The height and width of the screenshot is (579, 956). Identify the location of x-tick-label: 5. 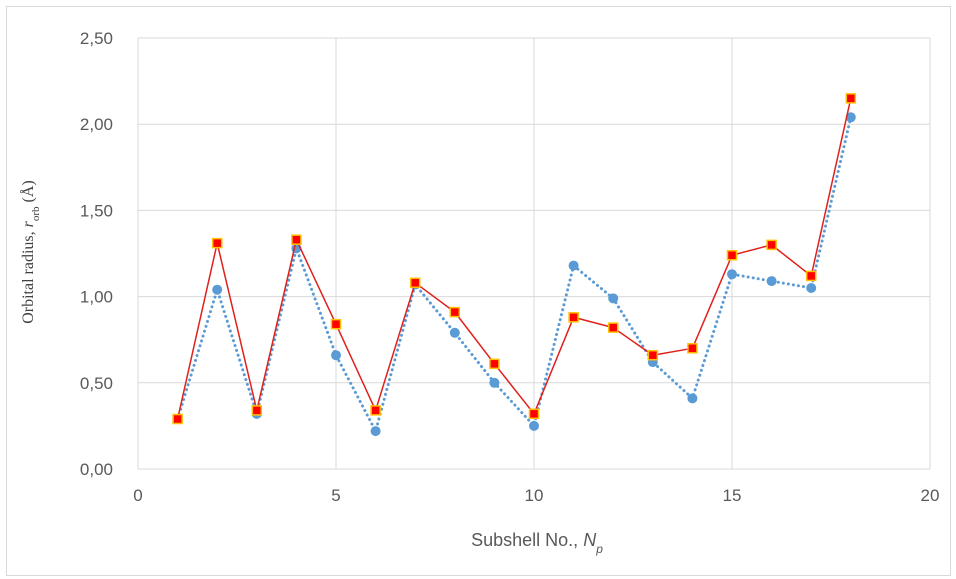
(335, 495).